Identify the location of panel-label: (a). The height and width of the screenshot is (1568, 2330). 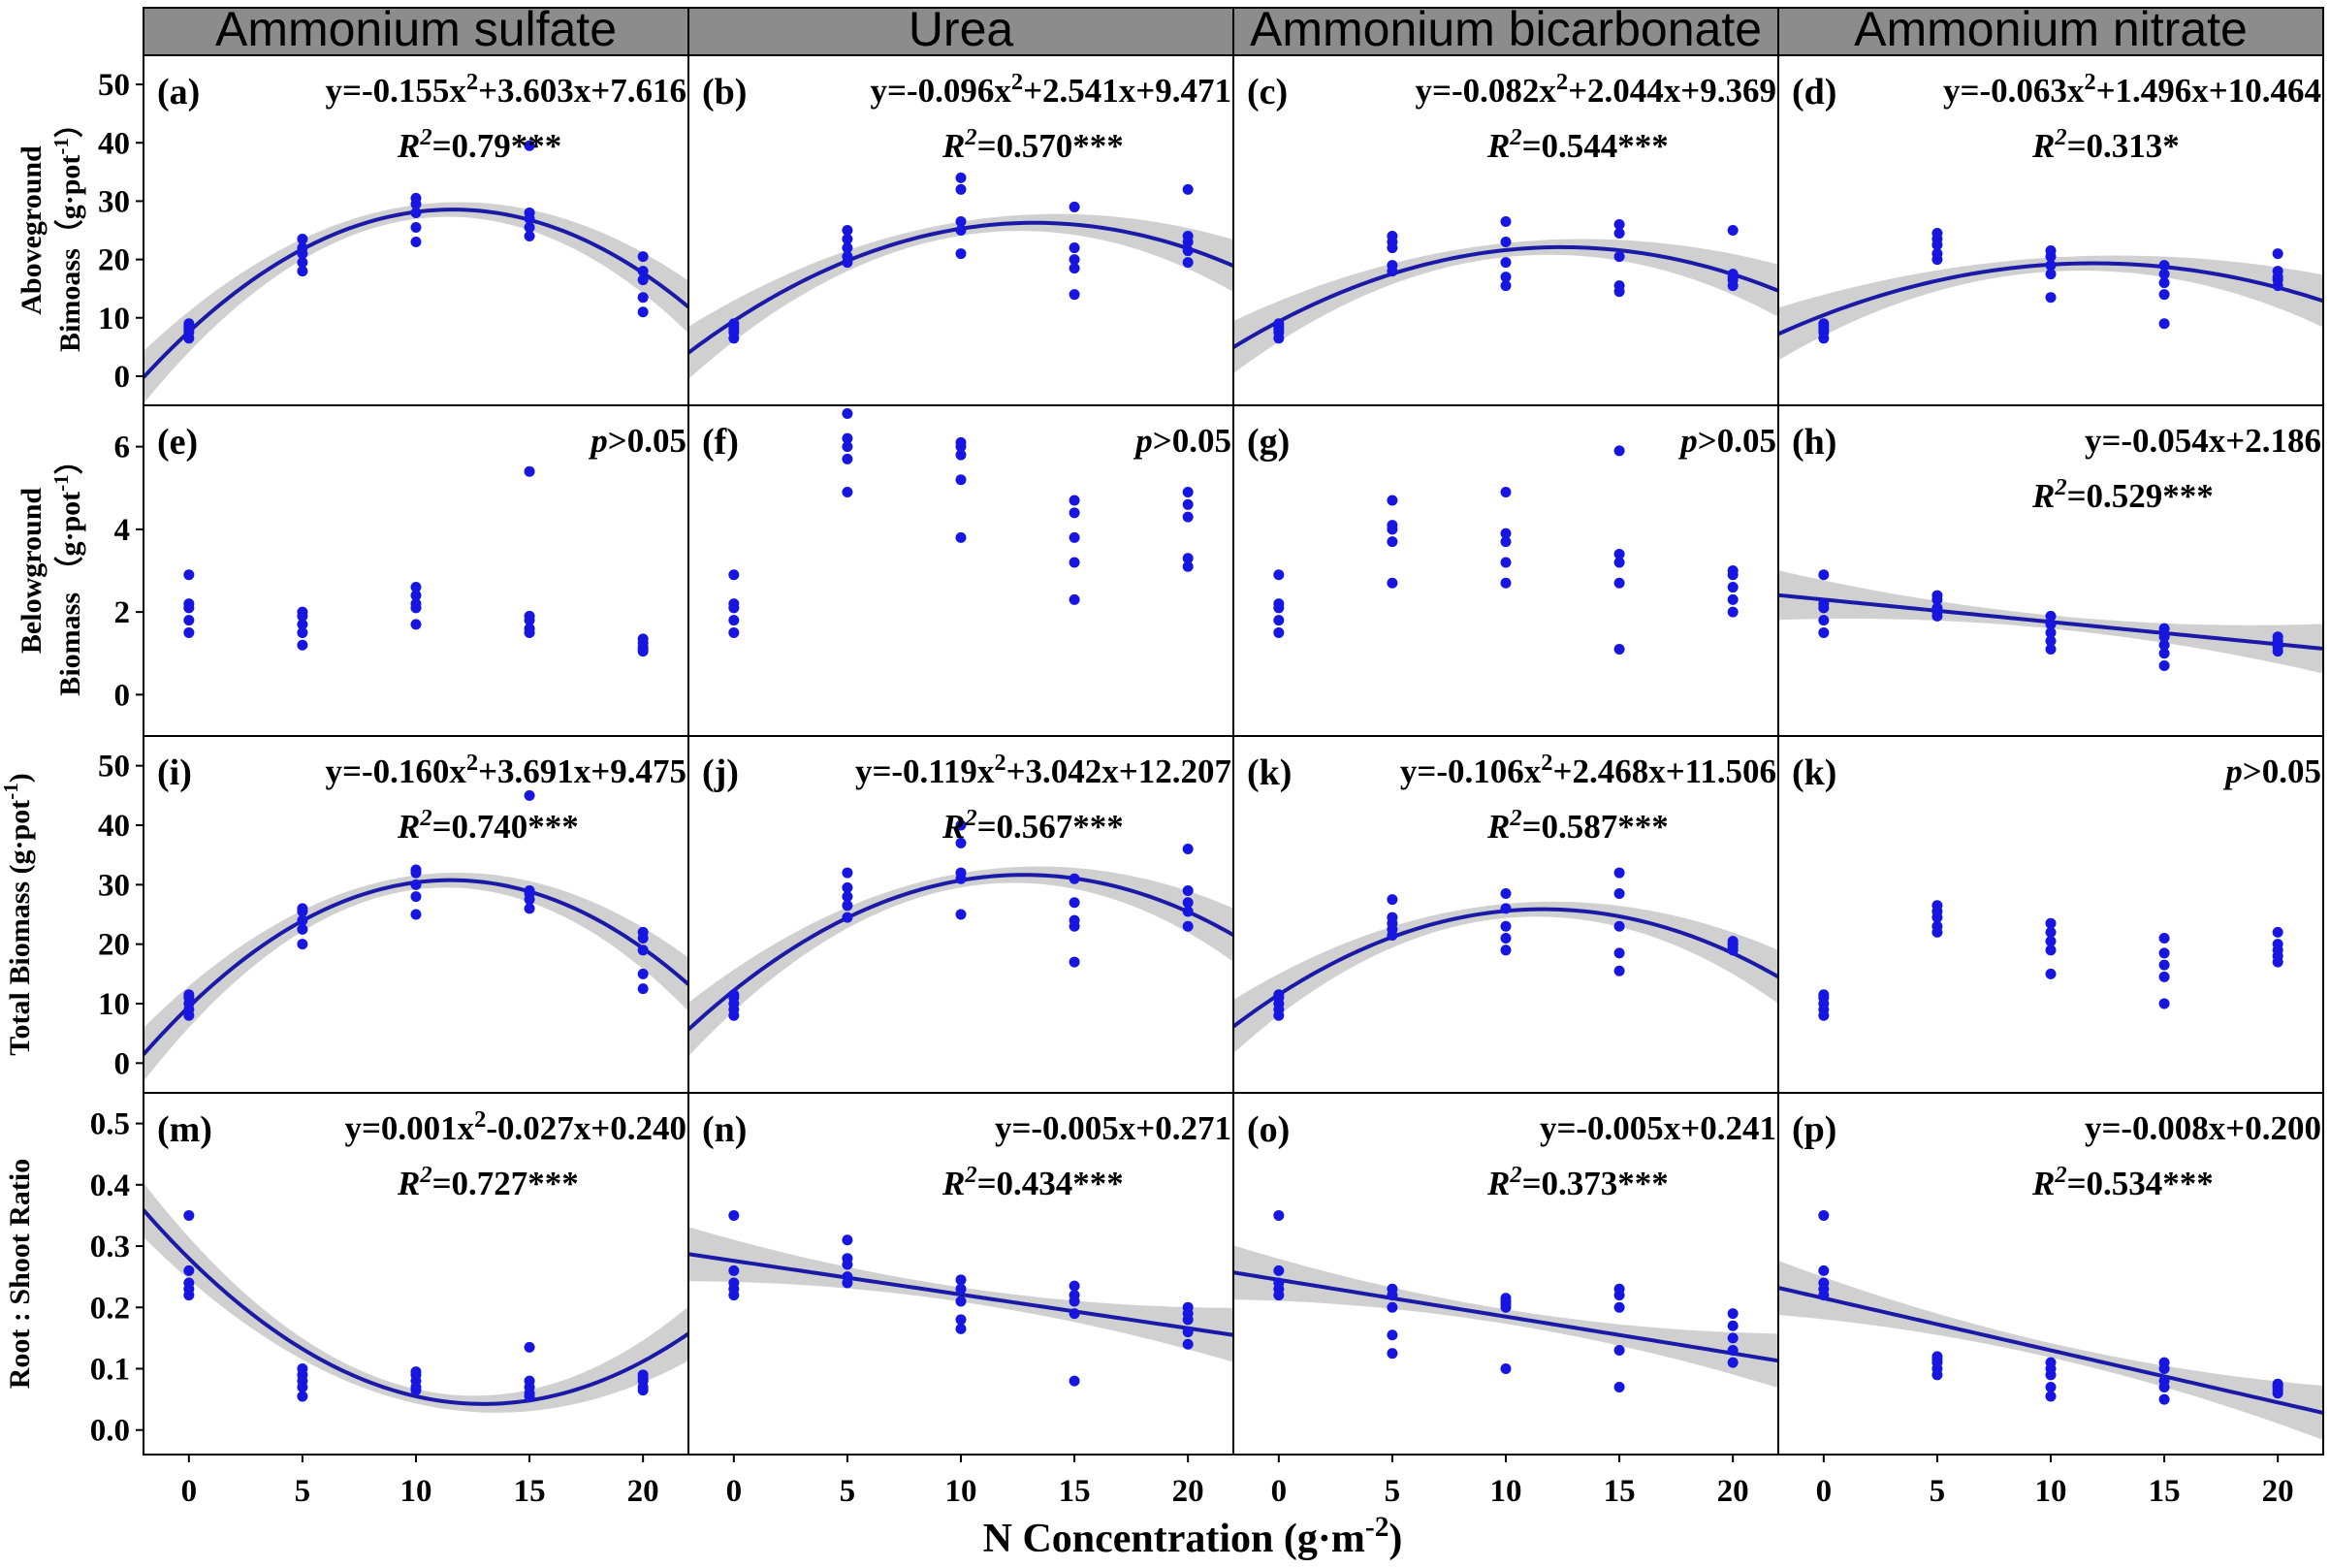
(178, 92).